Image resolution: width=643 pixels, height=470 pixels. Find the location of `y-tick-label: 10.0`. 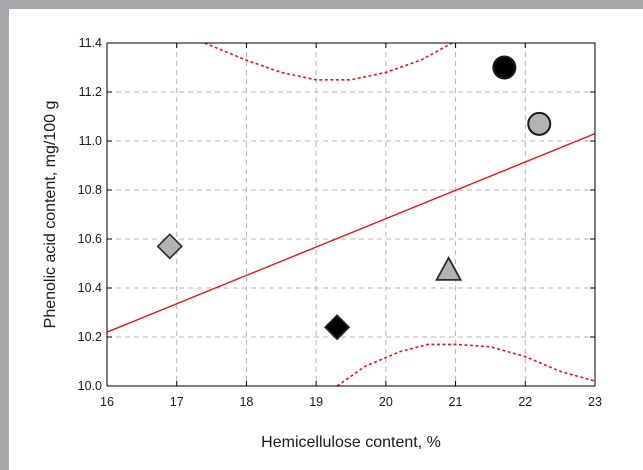

y-tick-label: 10.0 is located at coordinates (90, 386).